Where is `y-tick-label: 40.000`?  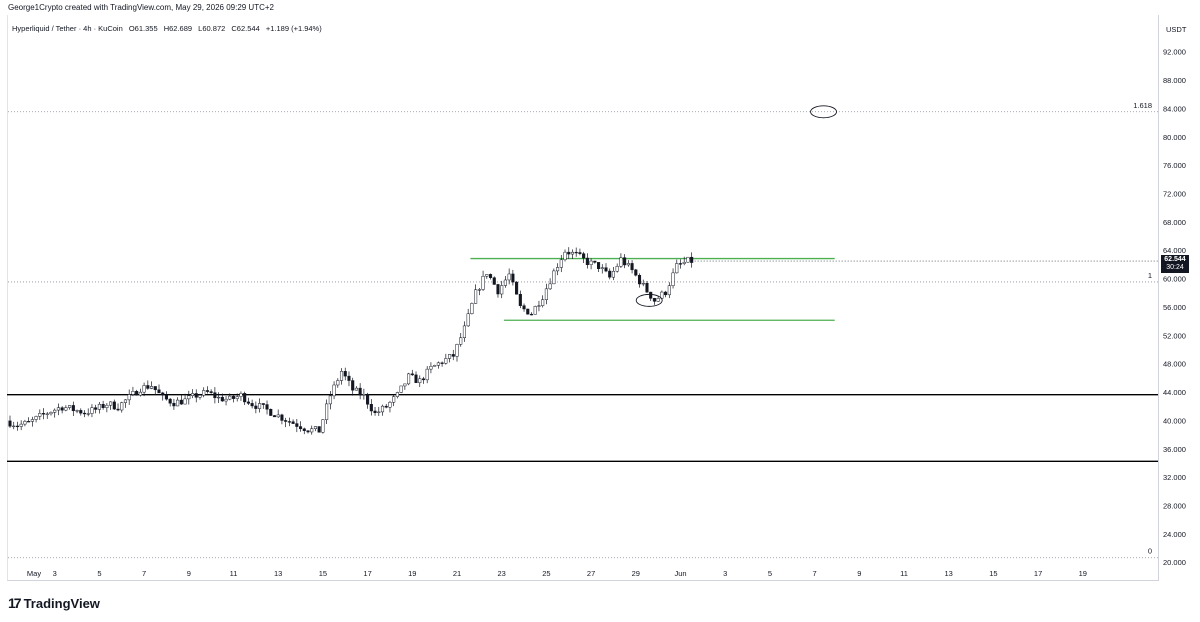
y-tick-label: 40.000 is located at coordinates (1174, 420).